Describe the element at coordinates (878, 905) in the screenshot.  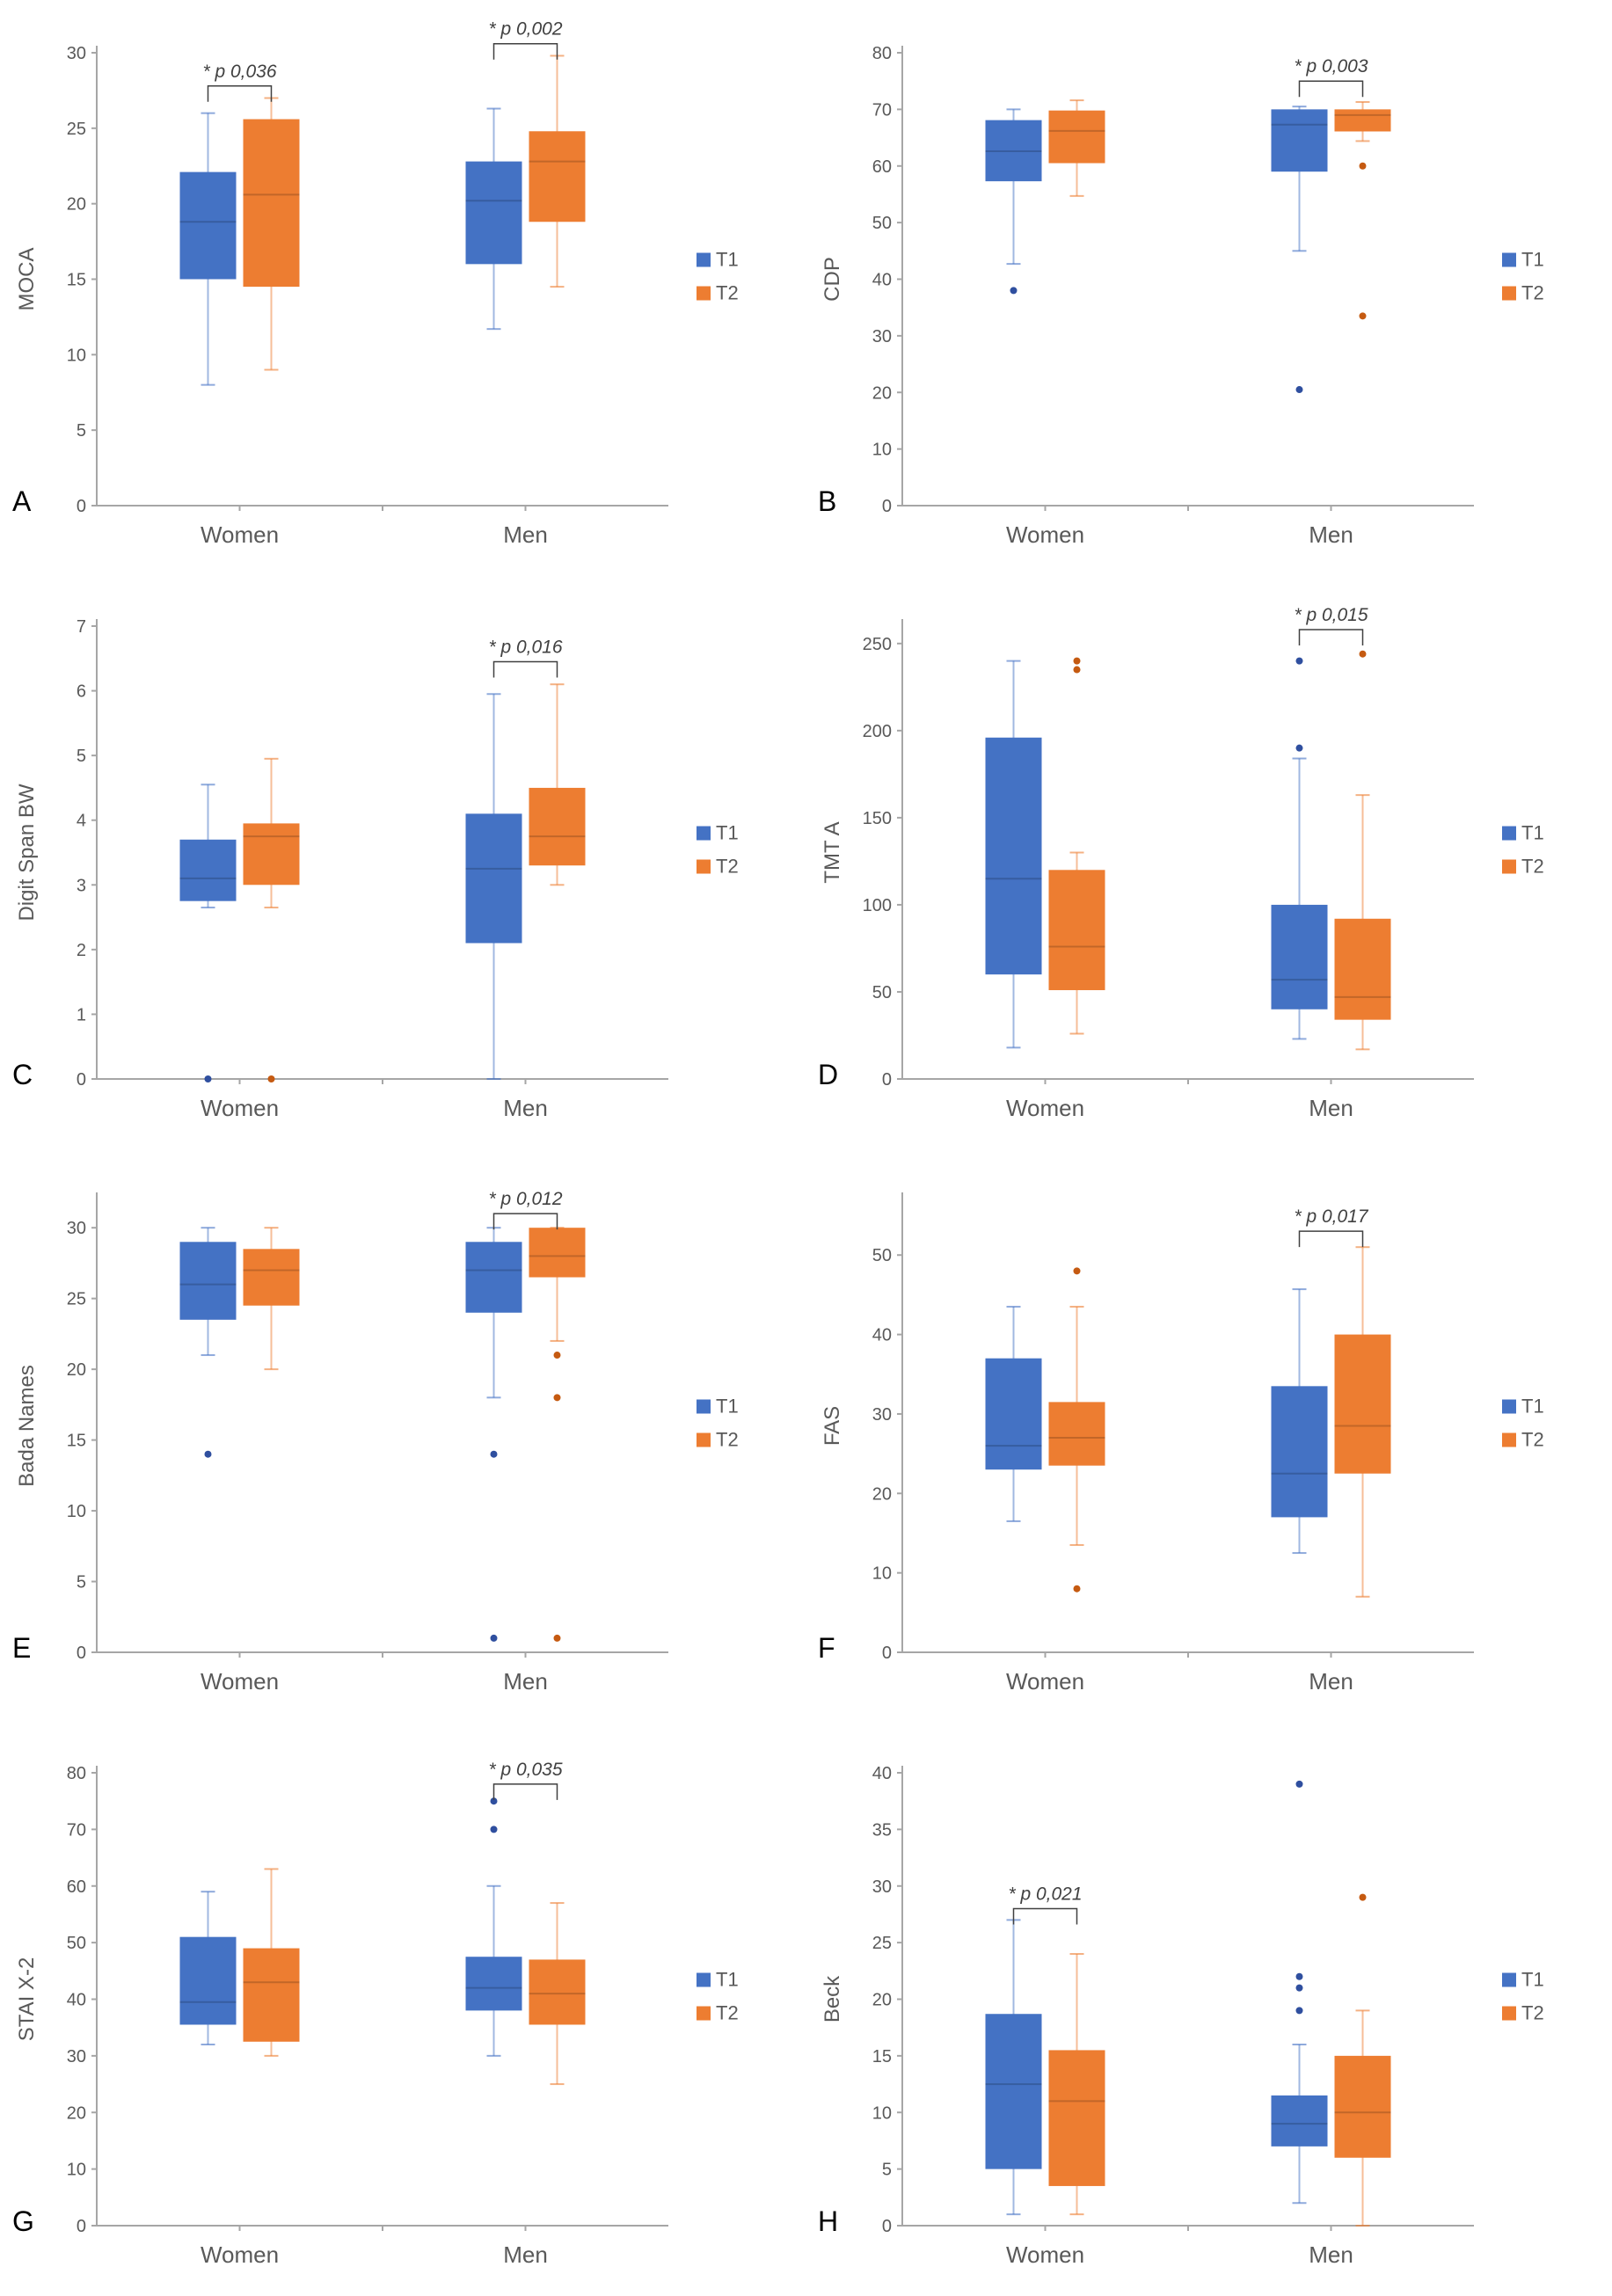
I see `y-tick-label: 100` at that location.